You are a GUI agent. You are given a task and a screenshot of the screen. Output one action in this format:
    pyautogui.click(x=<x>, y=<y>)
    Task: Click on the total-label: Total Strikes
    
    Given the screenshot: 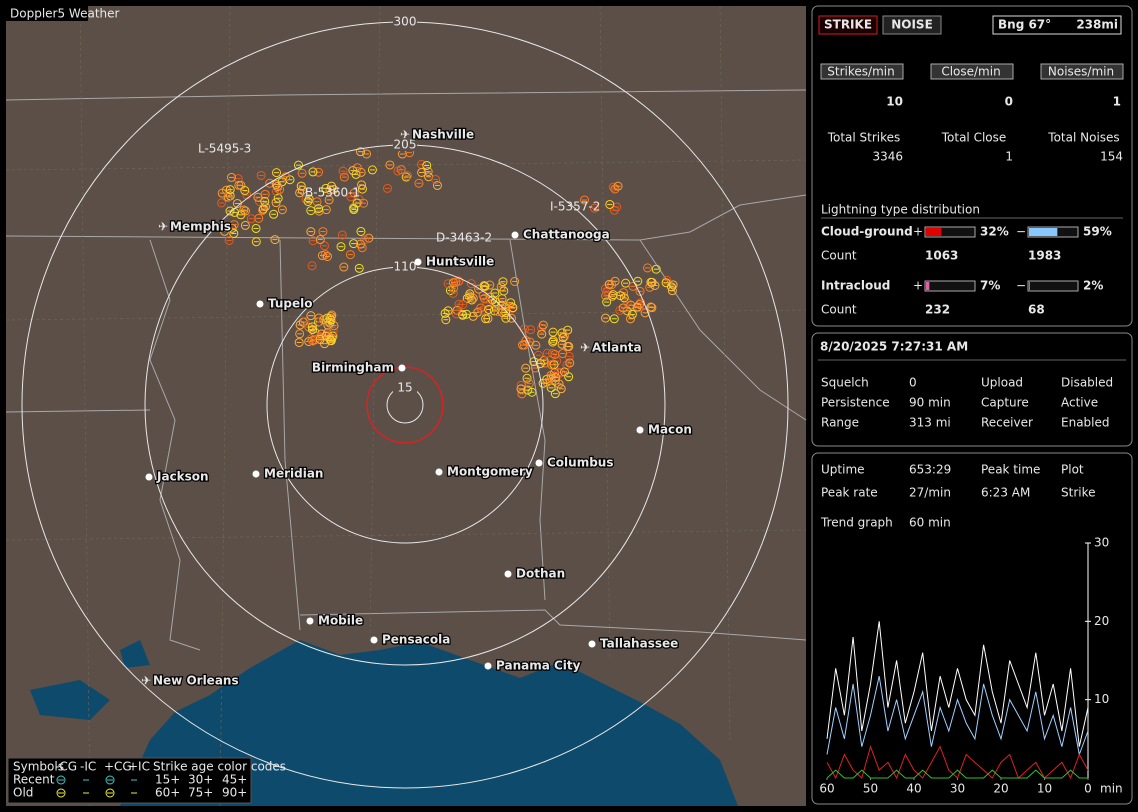 What is the action you would take?
    pyautogui.click(x=864, y=138)
    